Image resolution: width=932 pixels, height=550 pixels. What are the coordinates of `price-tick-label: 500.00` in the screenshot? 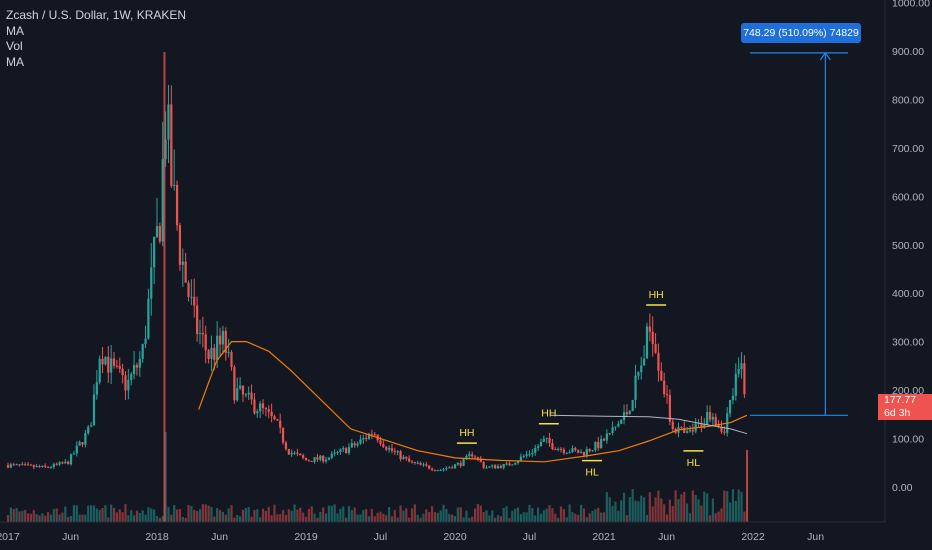 It's located at (908, 246).